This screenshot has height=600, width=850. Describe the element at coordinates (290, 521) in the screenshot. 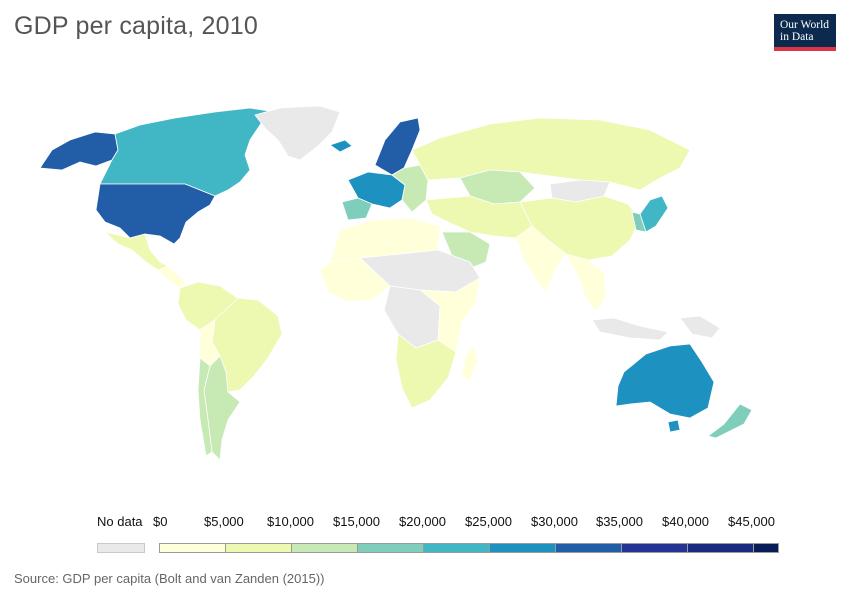

I see `legend-tick: $10,000` at that location.